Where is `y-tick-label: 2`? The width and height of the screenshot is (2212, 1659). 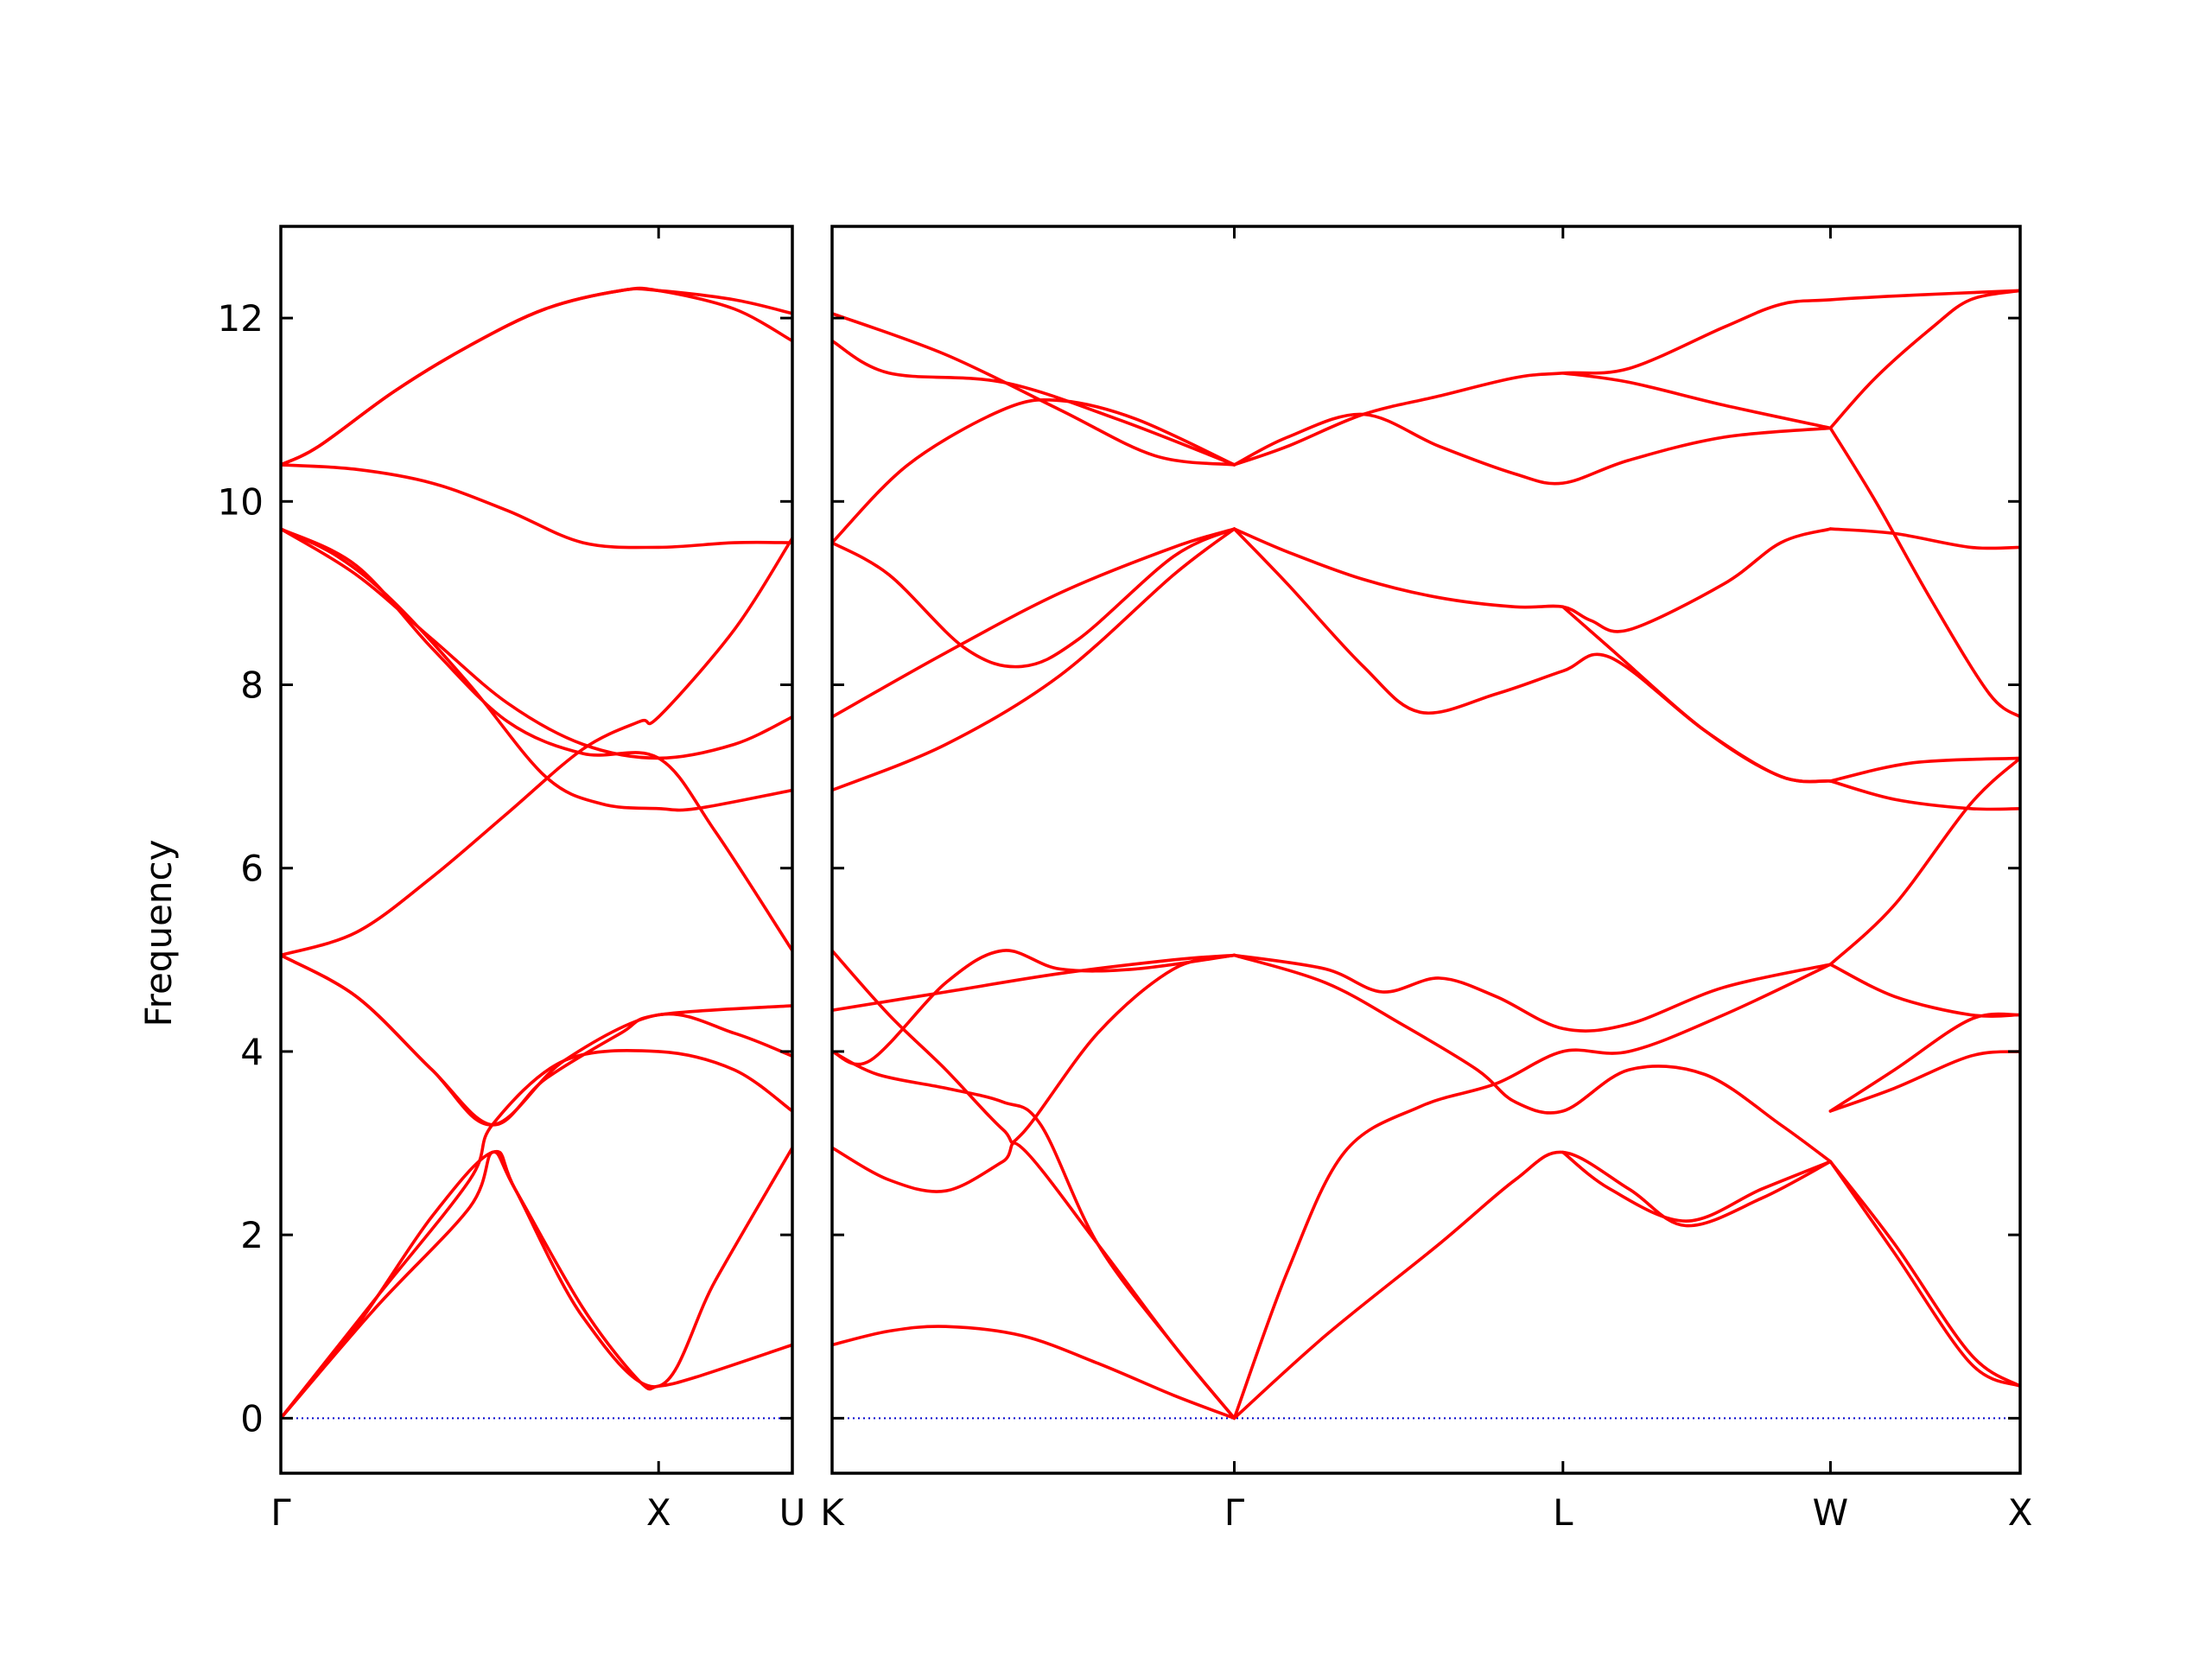 y-tick-label: 2 is located at coordinates (252, 1235).